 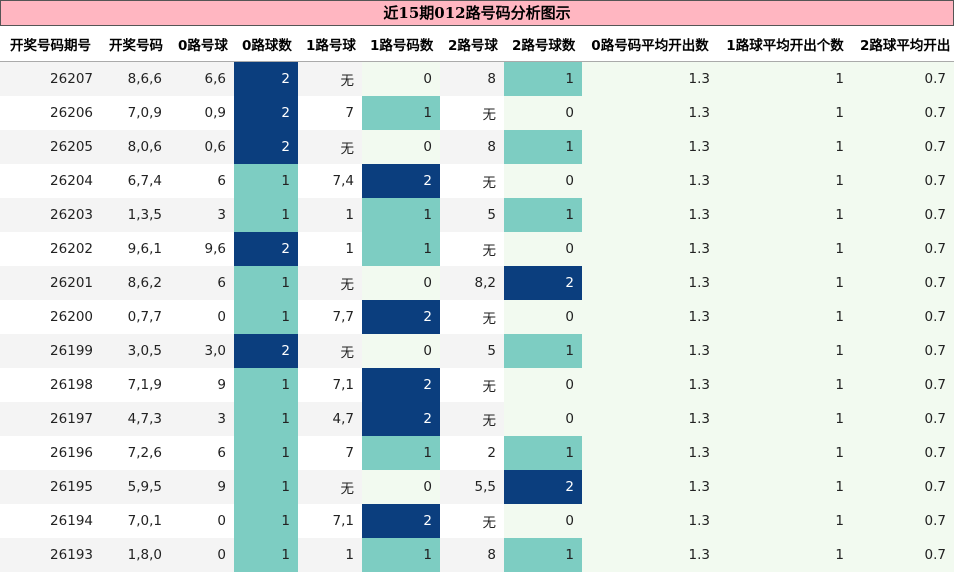 What do you see at coordinates (135, 181) in the screenshot?
I see `draw-number-cell: 6,7,4` at bounding box center [135, 181].